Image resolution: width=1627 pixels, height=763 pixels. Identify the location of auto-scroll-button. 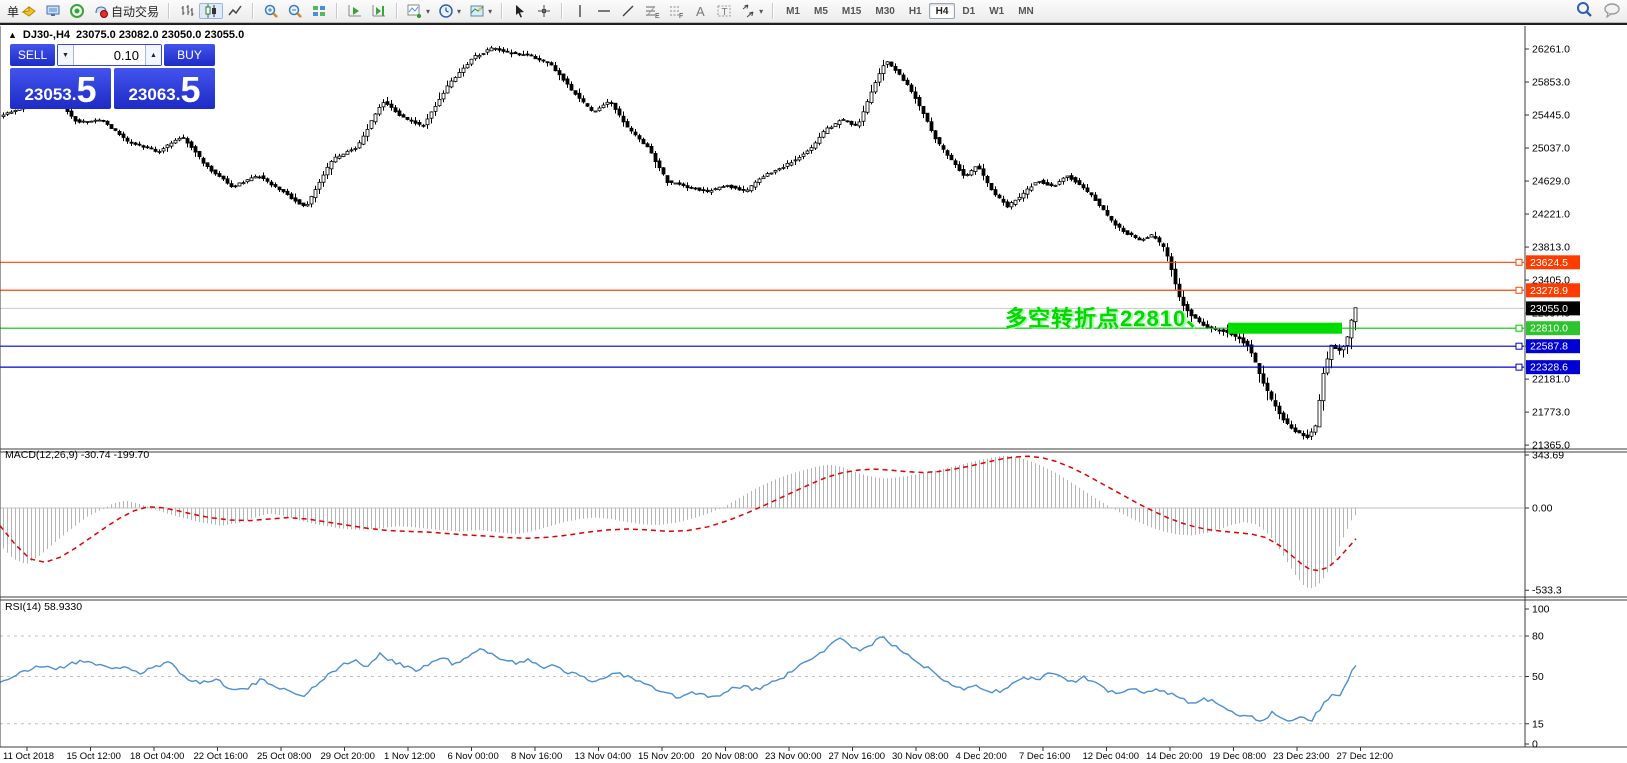
(355, 11).